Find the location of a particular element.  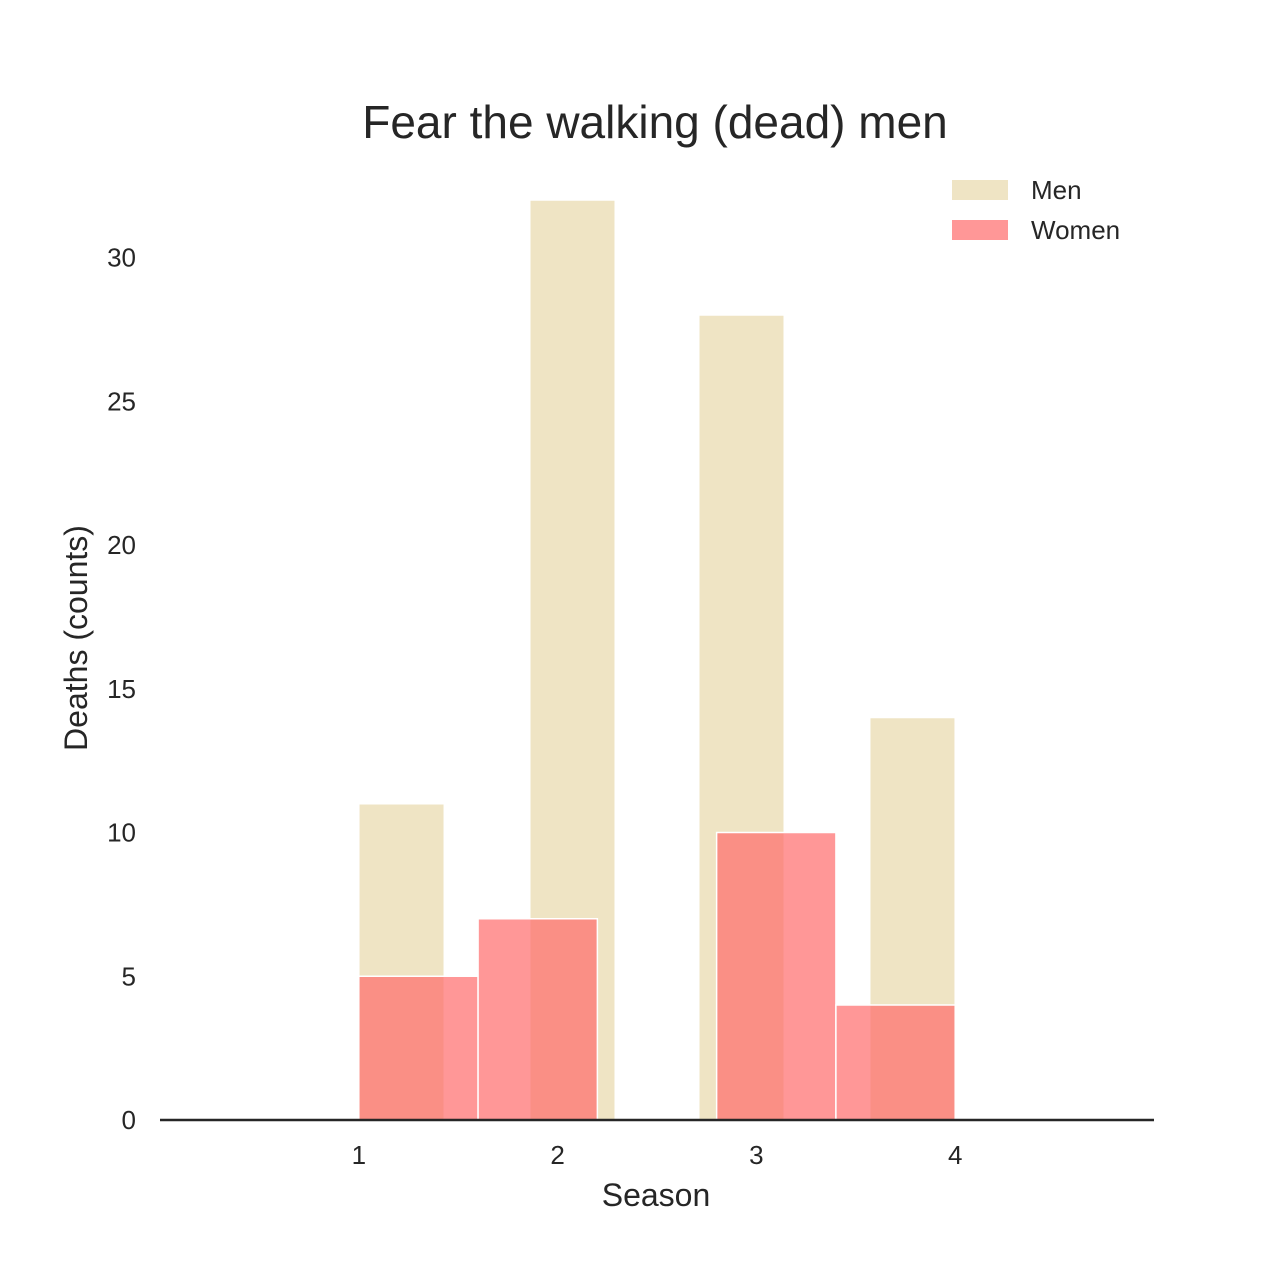

legend: Men Women is located at coordinates (1036, 210).